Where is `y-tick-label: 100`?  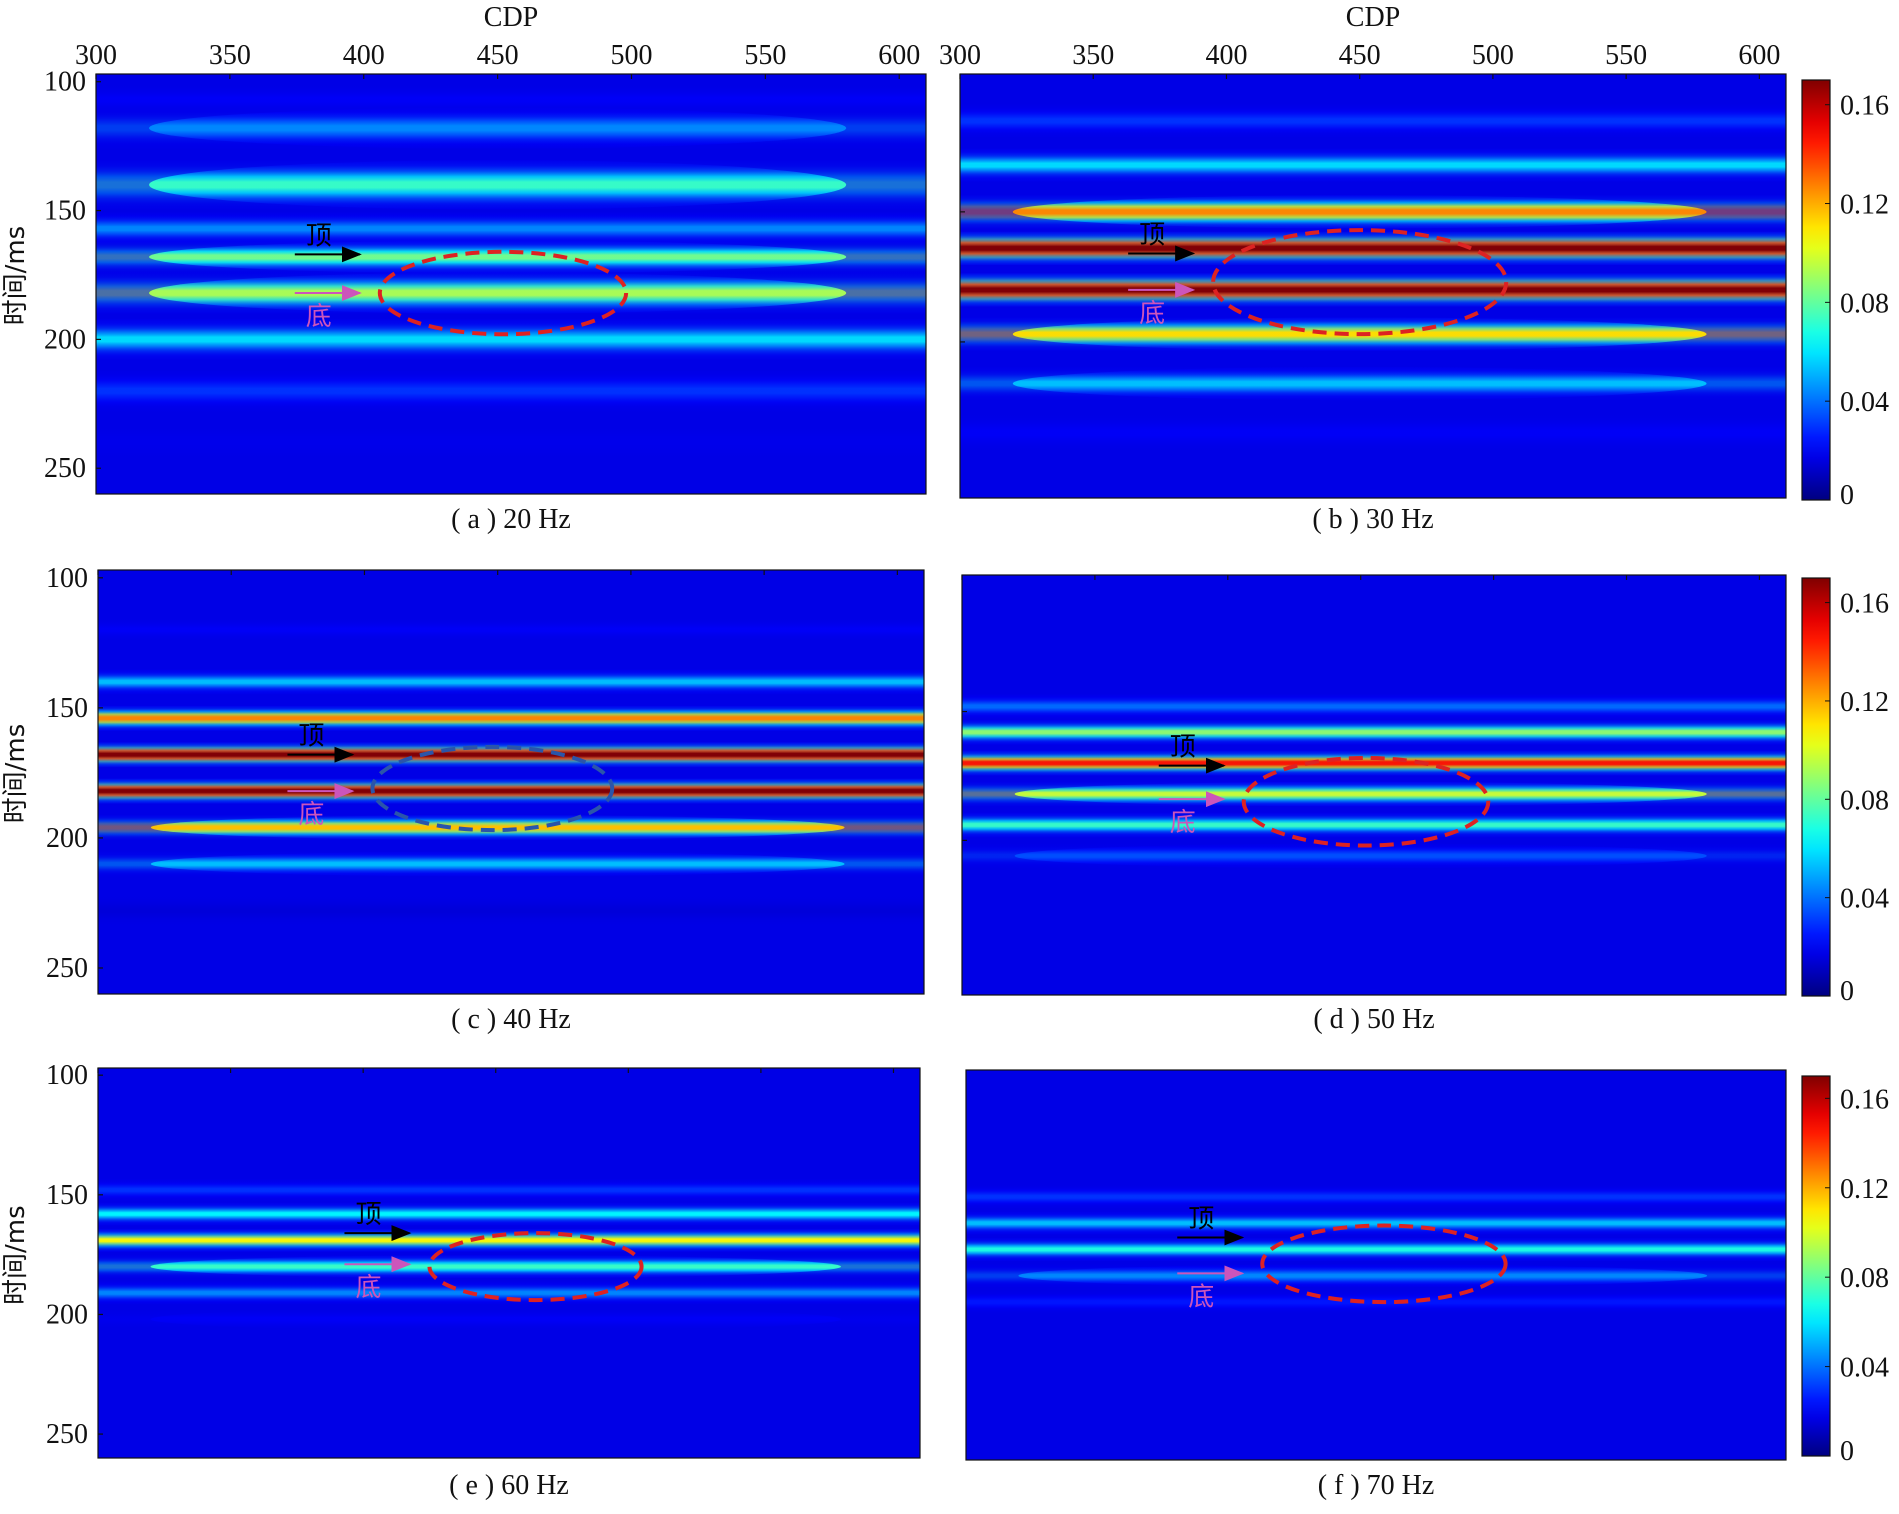 y-tick-label: 100 is located at coordinates (67, 578).